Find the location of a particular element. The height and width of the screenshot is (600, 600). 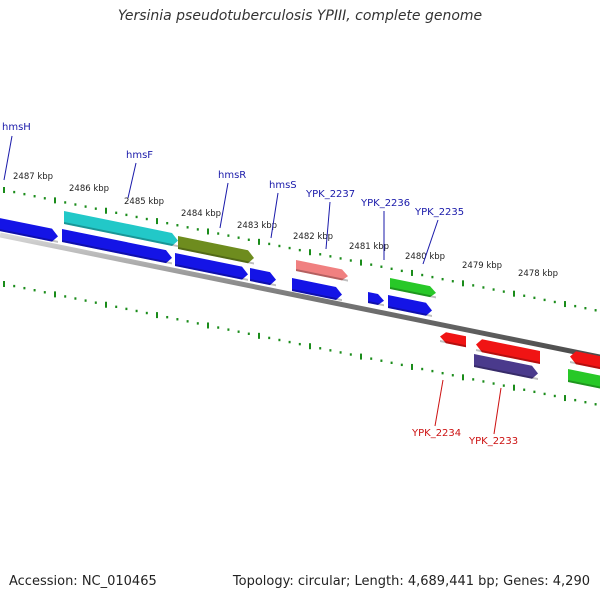

feature-cyan is located at coordinates (121, 229).